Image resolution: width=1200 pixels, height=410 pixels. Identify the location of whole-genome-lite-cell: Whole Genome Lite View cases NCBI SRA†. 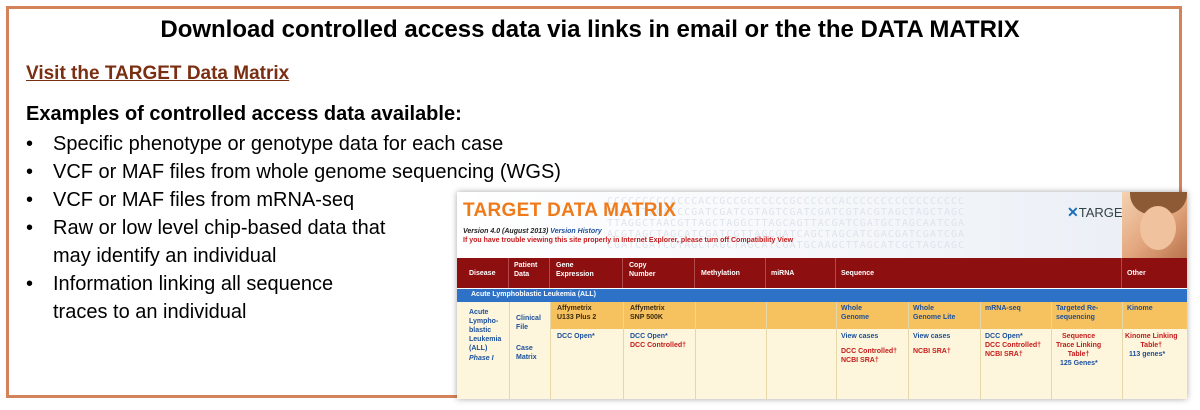
(944, 350).